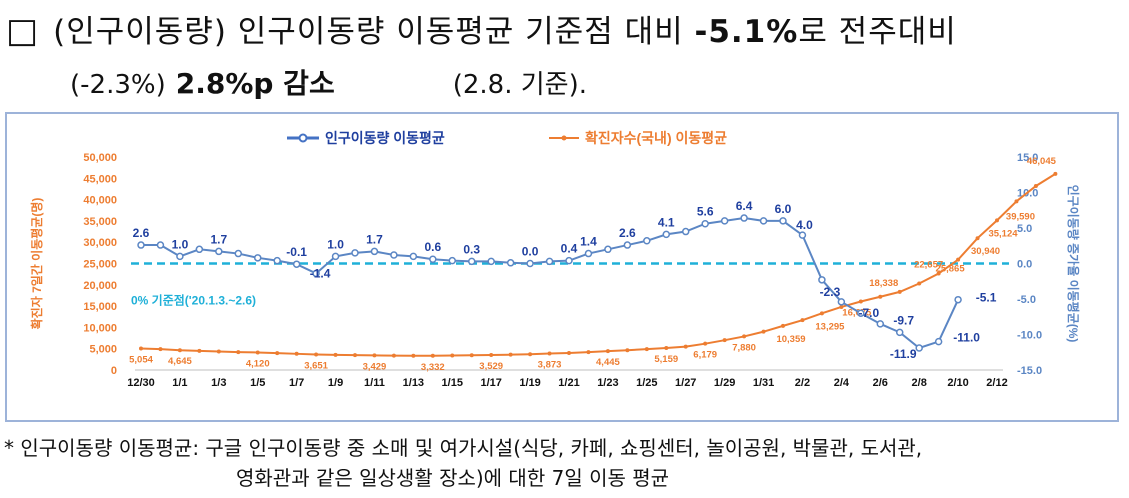 This screenshot has width=1129, height=498. Describe the element at coordinates (335, 244) in the screenshot. I see `mobility-data-label: 1.0` at that location.